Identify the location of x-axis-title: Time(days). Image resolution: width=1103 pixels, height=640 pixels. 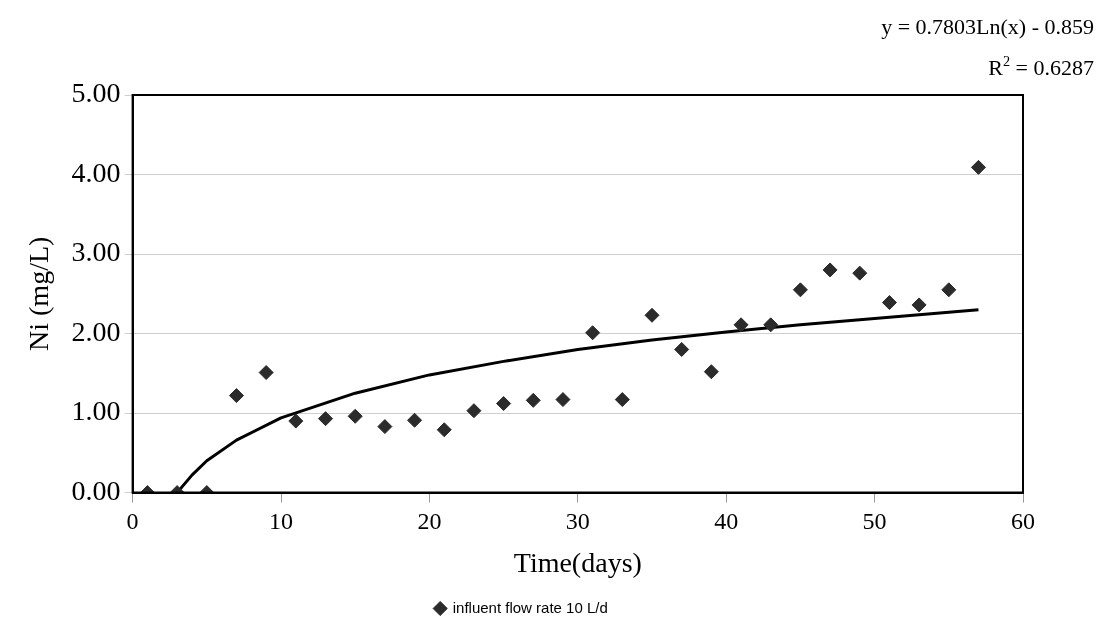
(577, 562).